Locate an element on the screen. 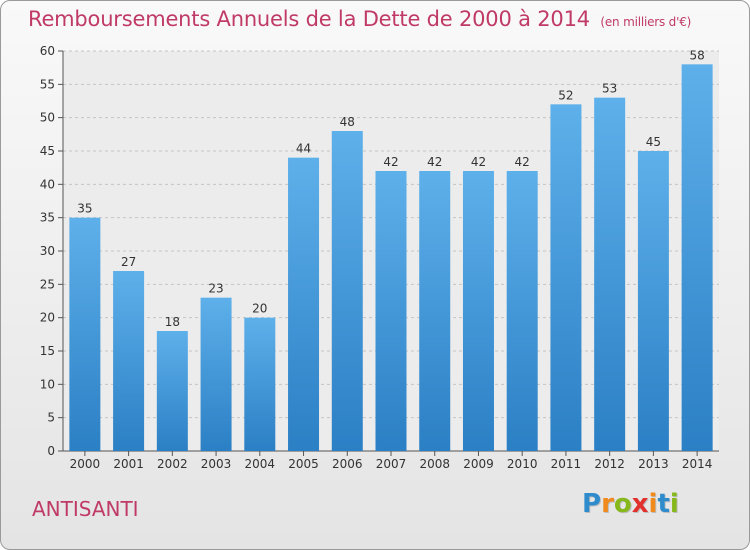 This screenshot has width=750, height=550. x-tick-label: 2004 is located at coordinates (260, 464).